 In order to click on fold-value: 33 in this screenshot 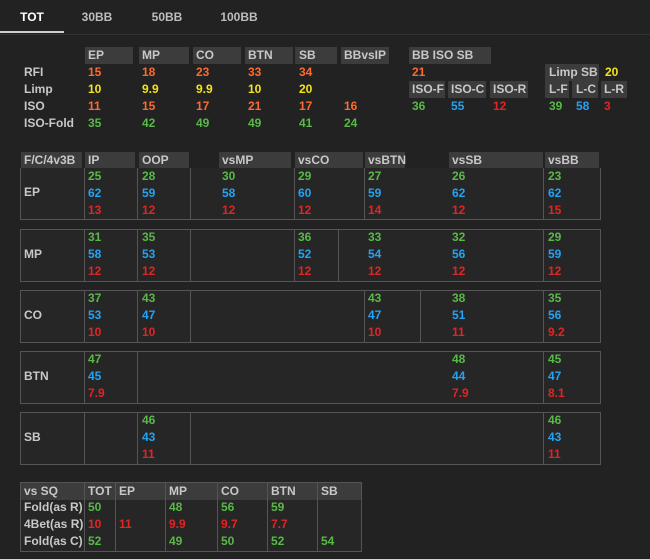, I will do `click(375, 237)`.